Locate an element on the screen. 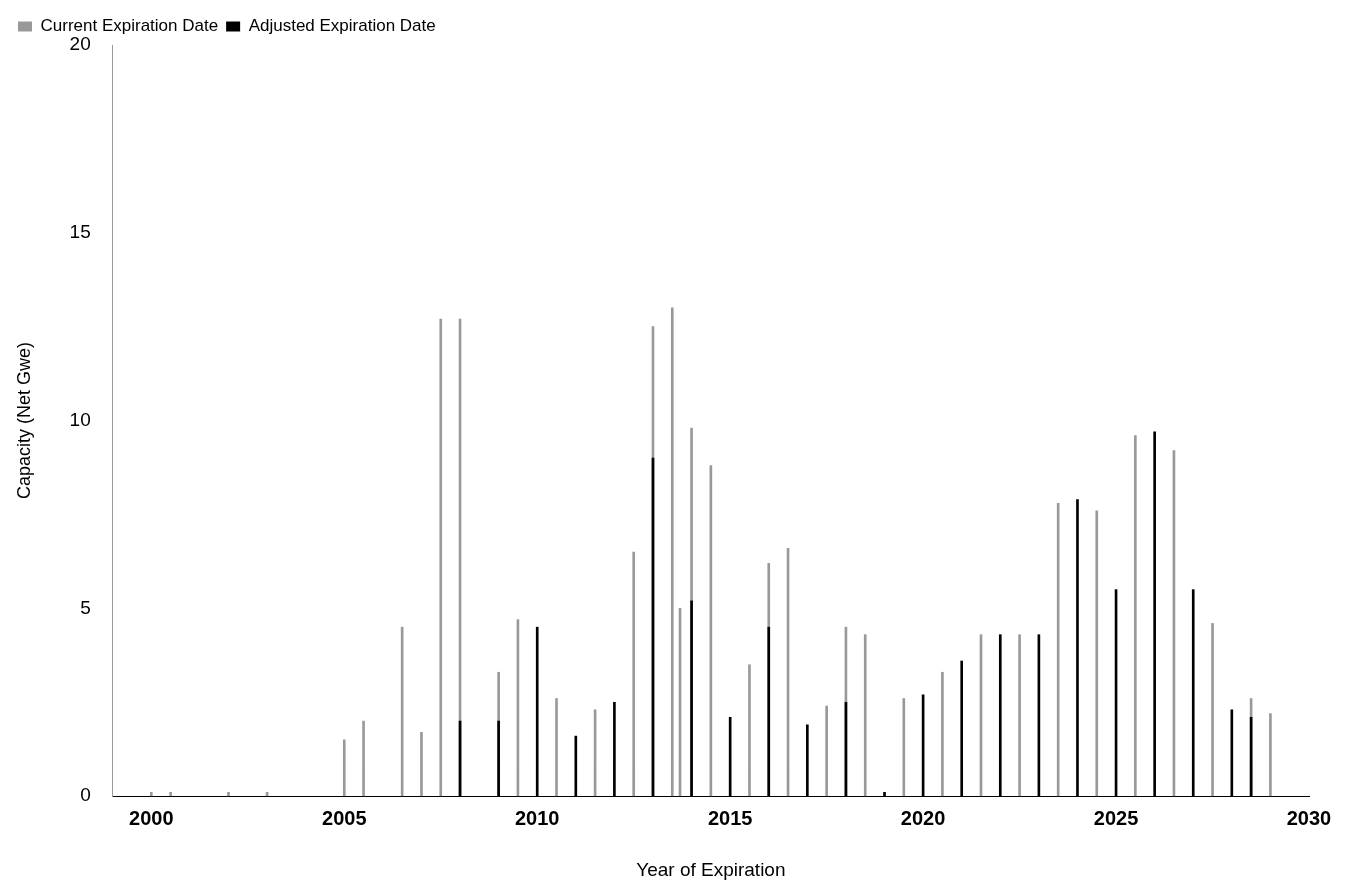 The height and width of the screenshot is (896, 1349). x-tick-label: 2005 is located at coordinates (344, 817).